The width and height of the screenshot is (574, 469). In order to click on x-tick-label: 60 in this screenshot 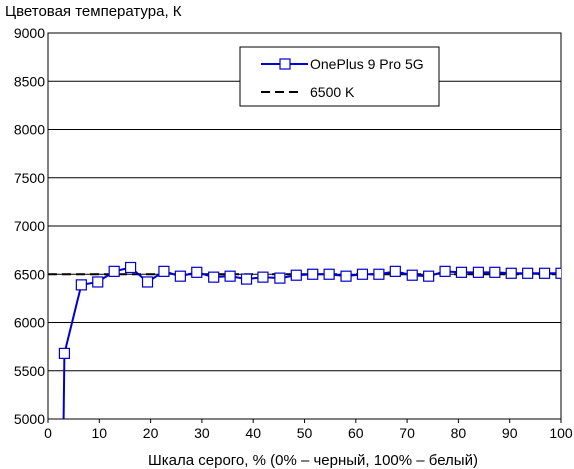, I will do `click(356, 433)`.